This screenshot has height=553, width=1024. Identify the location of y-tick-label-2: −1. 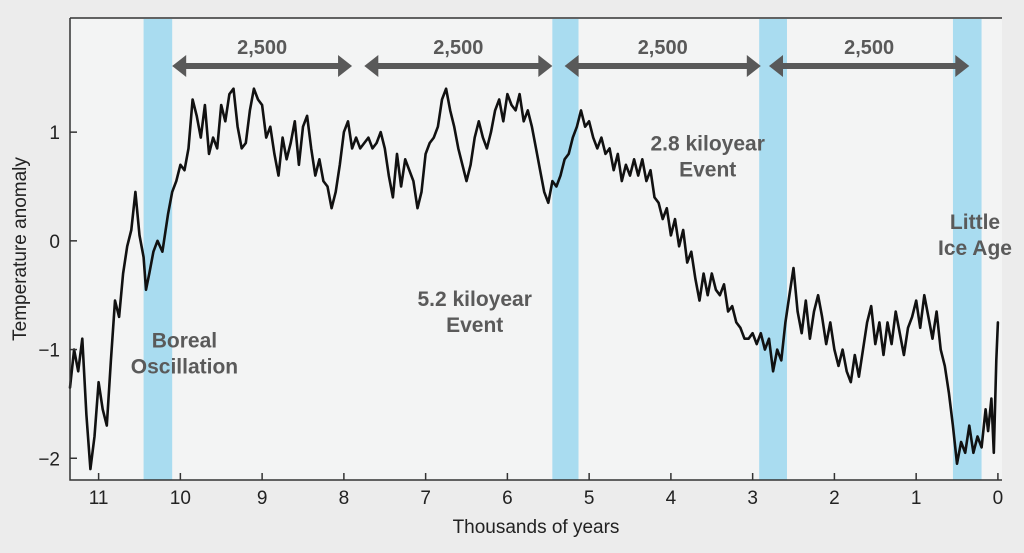
(49, 351).